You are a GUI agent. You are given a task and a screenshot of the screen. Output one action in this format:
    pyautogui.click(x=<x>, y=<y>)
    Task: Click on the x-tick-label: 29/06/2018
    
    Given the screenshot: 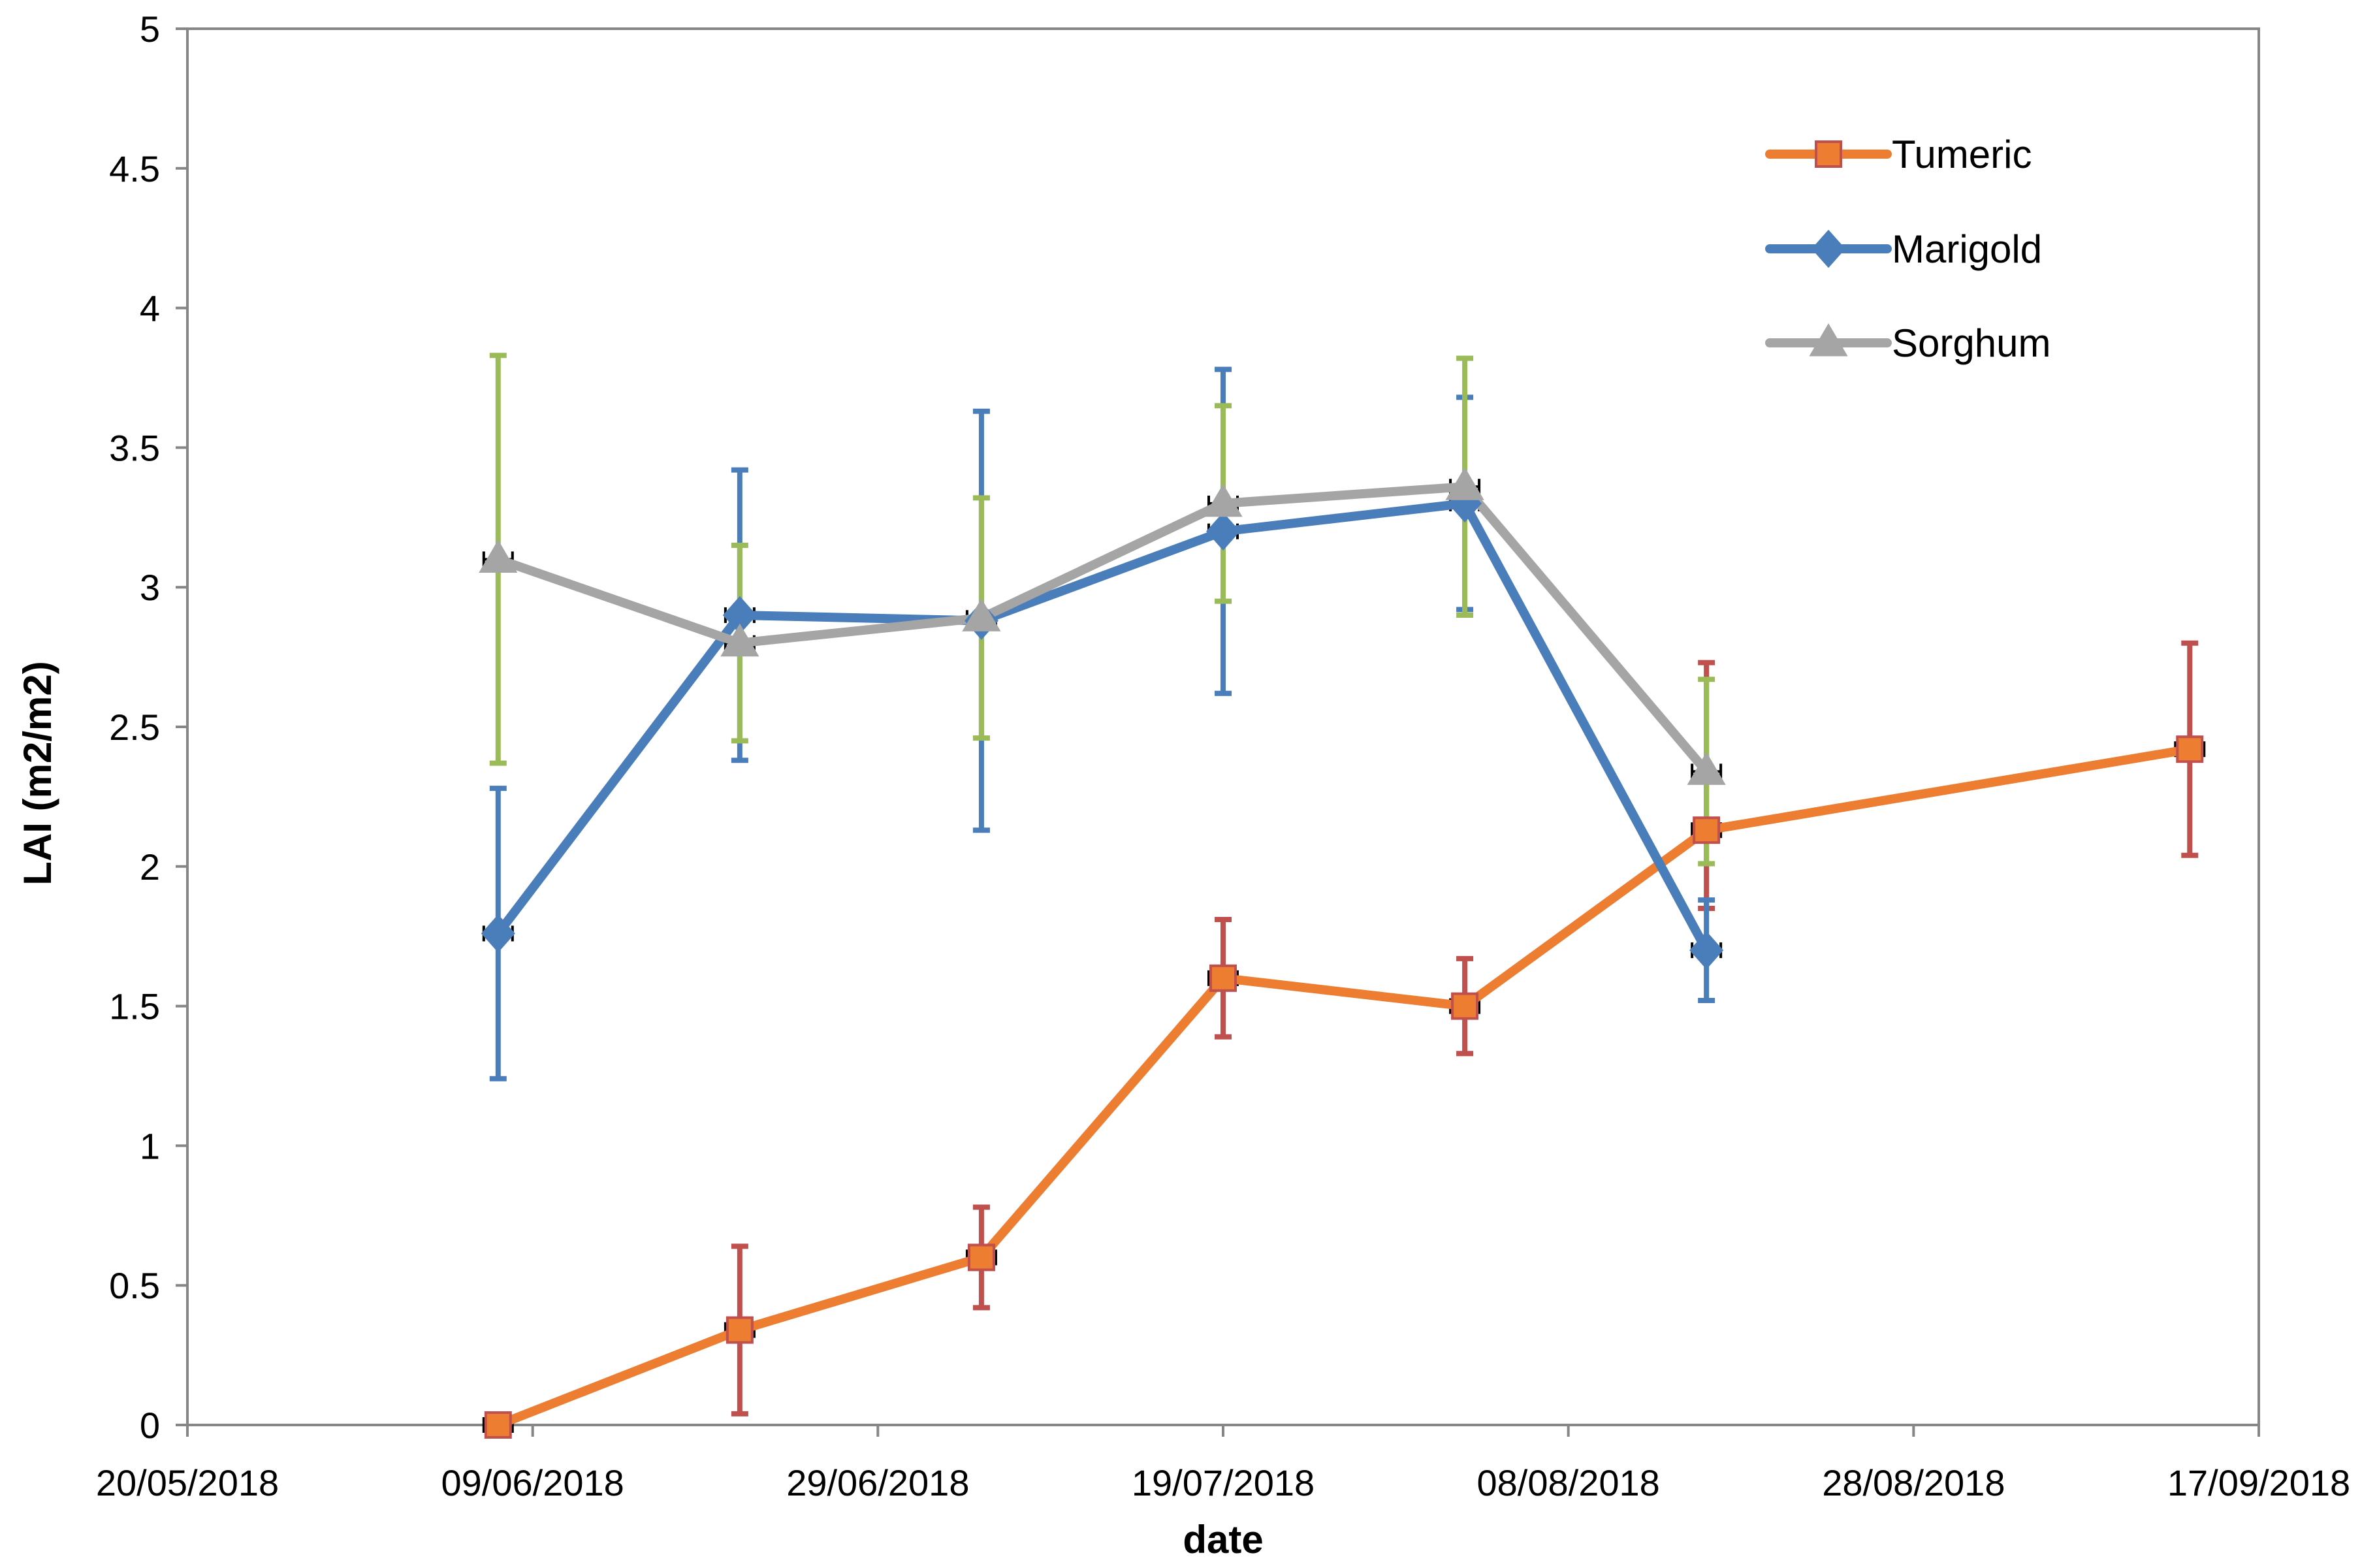 What is the action you would take?
    pyautogui.click(x=877, y=1482)
    